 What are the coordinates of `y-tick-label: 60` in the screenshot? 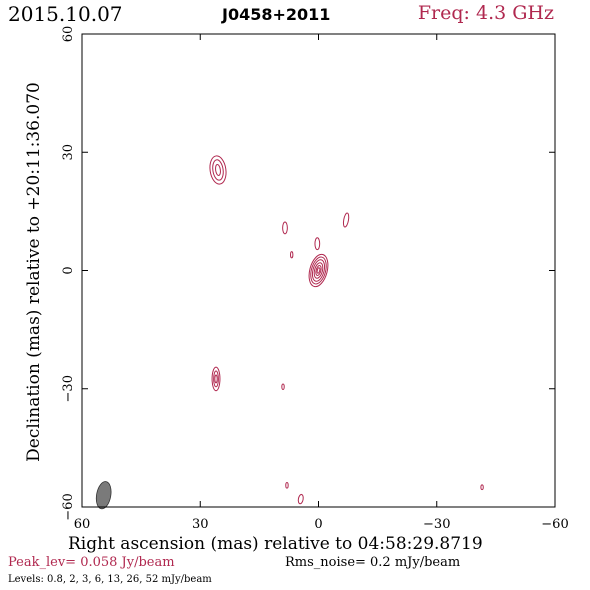 It's located at (68, 34).